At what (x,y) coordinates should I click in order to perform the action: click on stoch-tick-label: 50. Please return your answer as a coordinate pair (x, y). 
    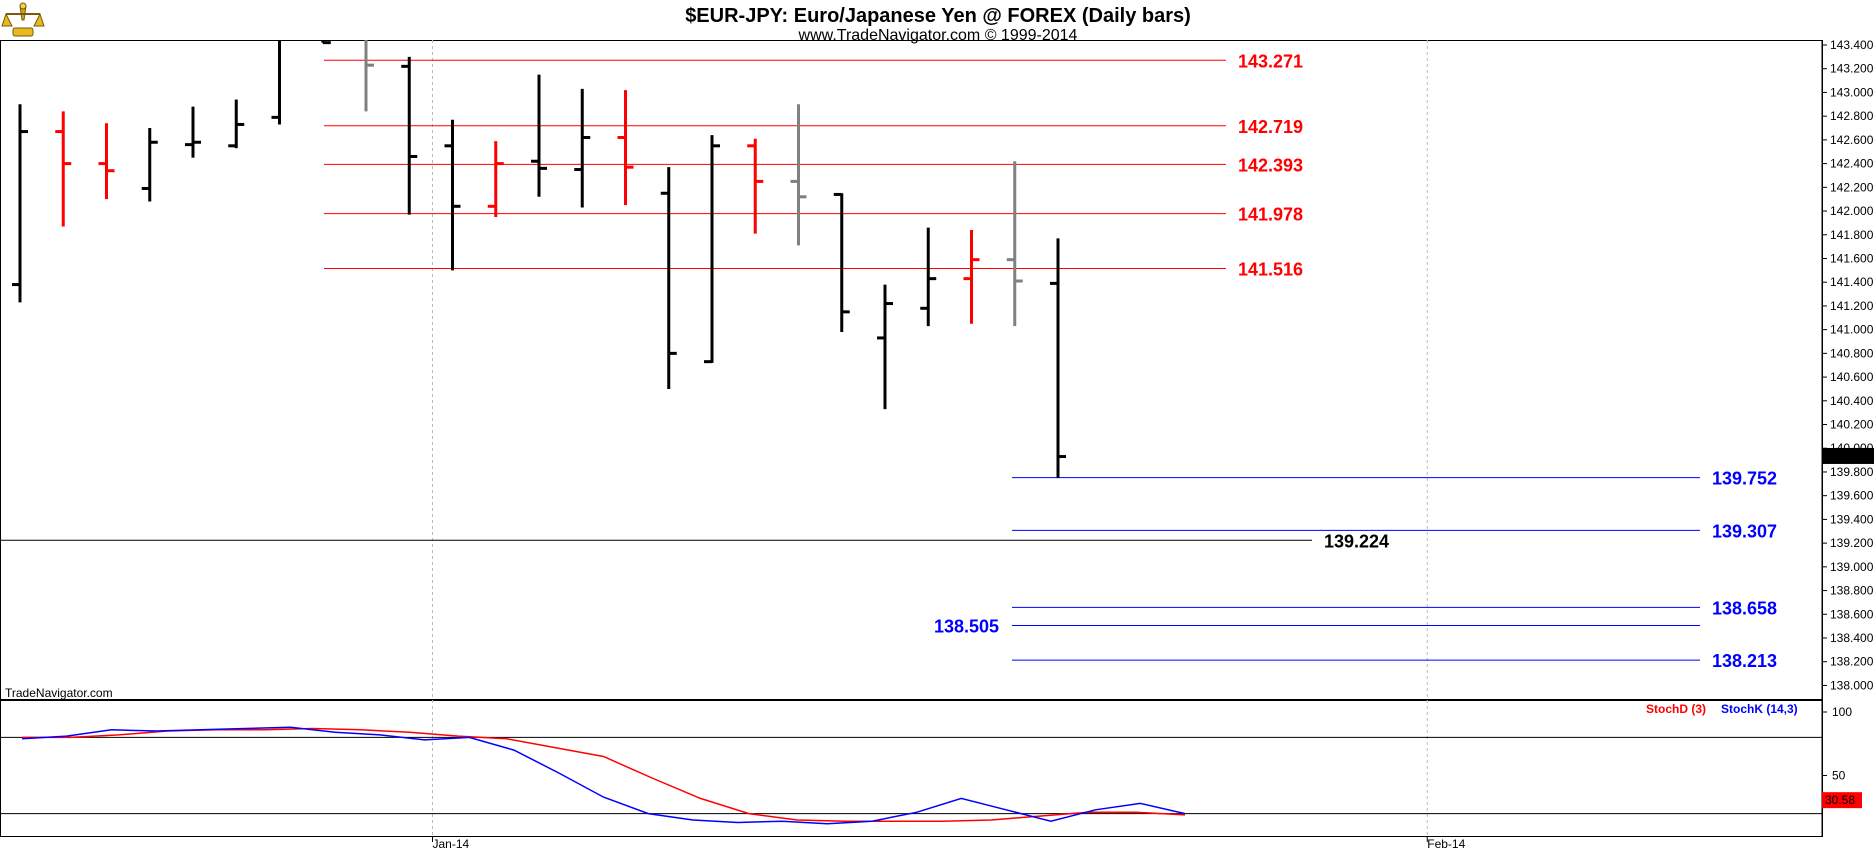
    Looking at the image, I should click on (1839, 776).